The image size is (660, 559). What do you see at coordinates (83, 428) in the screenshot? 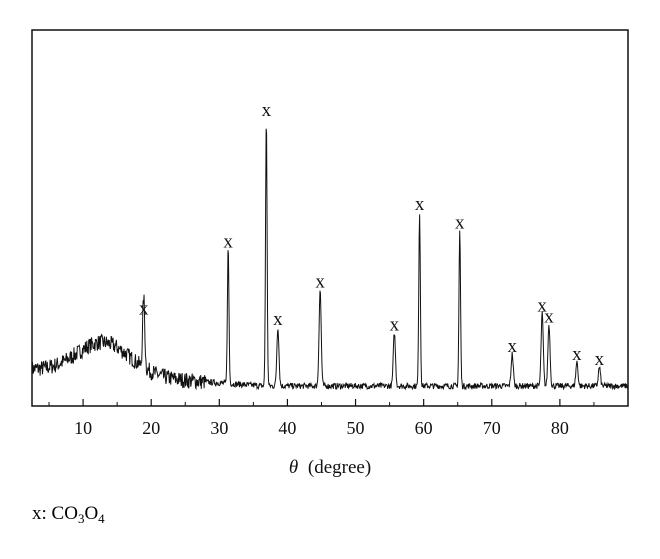
I see `x-tick-label: 10` at bounding box center [83, 428].